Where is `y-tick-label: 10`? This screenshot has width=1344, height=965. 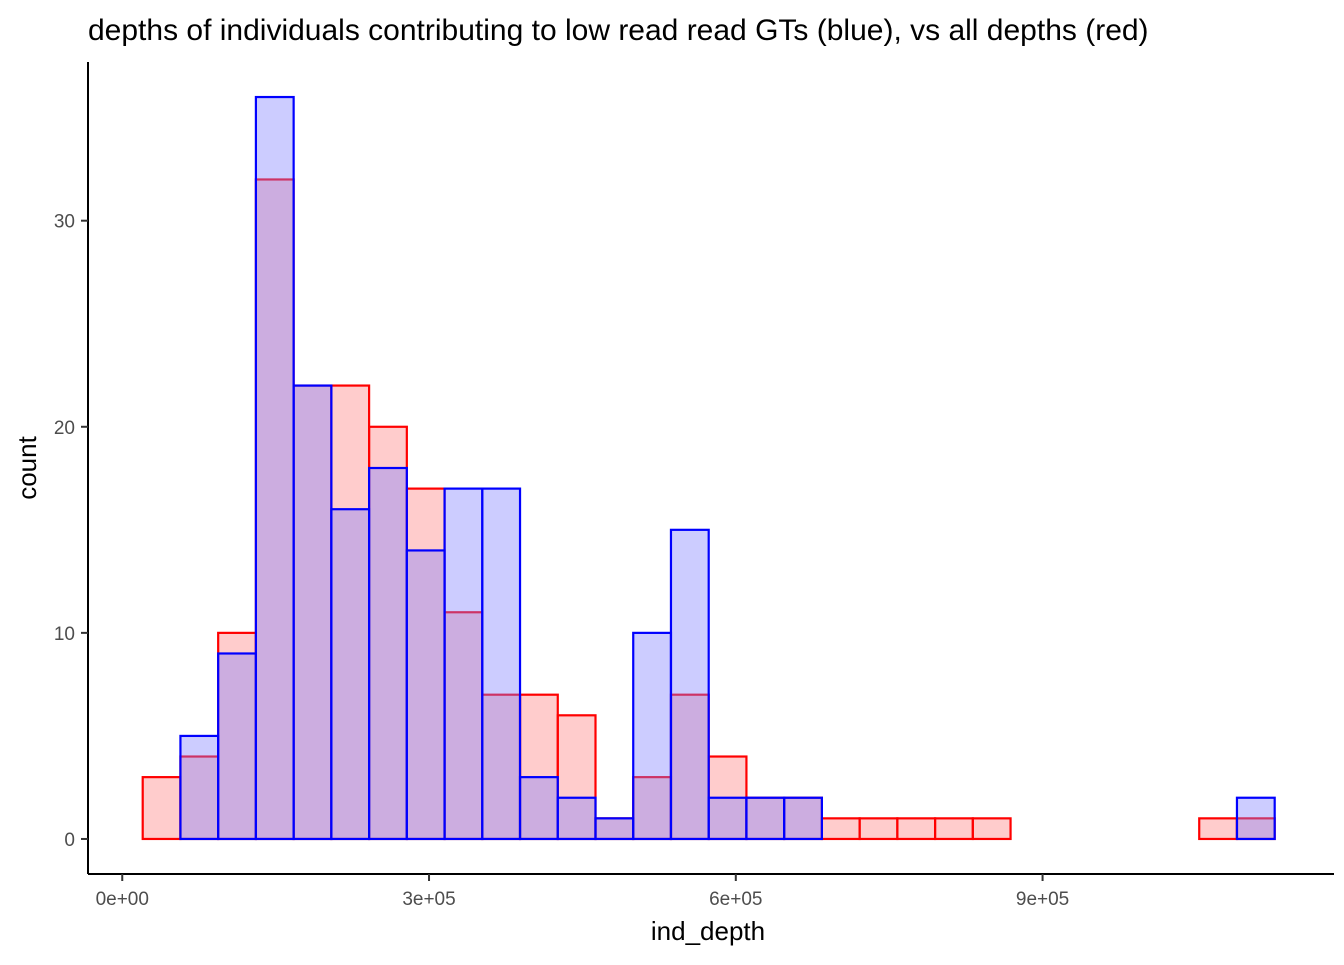
y-tick-label: 10 is located at coordinates (64, 634).